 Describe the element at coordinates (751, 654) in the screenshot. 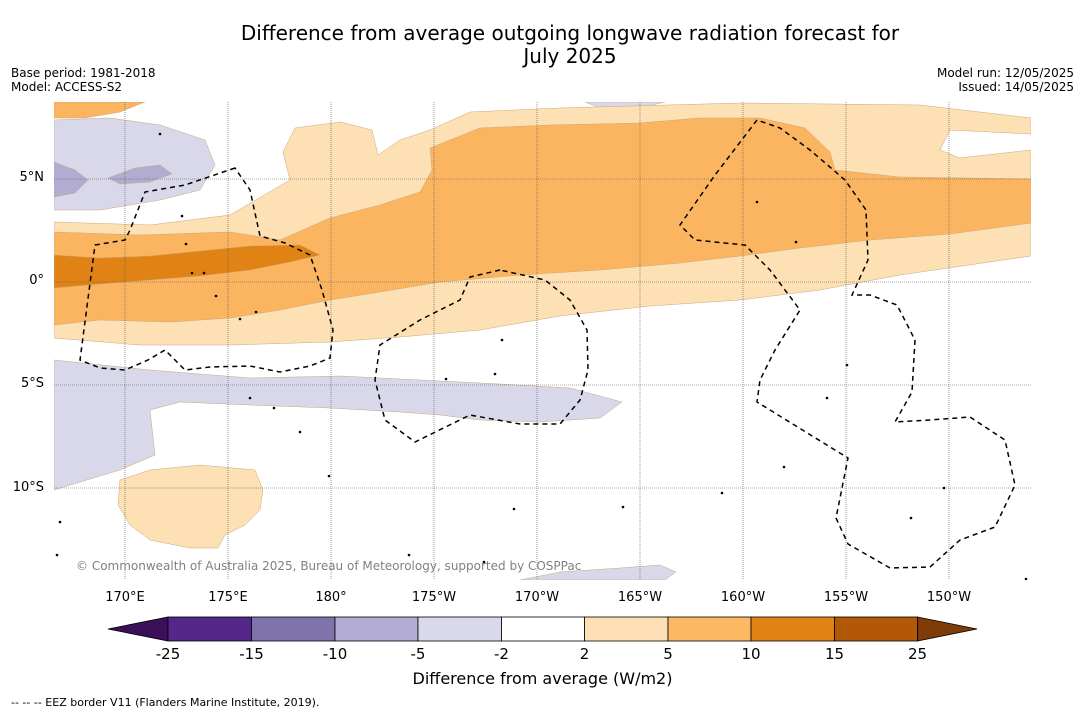

I see `colorbar-tick-label: 10` at that location.